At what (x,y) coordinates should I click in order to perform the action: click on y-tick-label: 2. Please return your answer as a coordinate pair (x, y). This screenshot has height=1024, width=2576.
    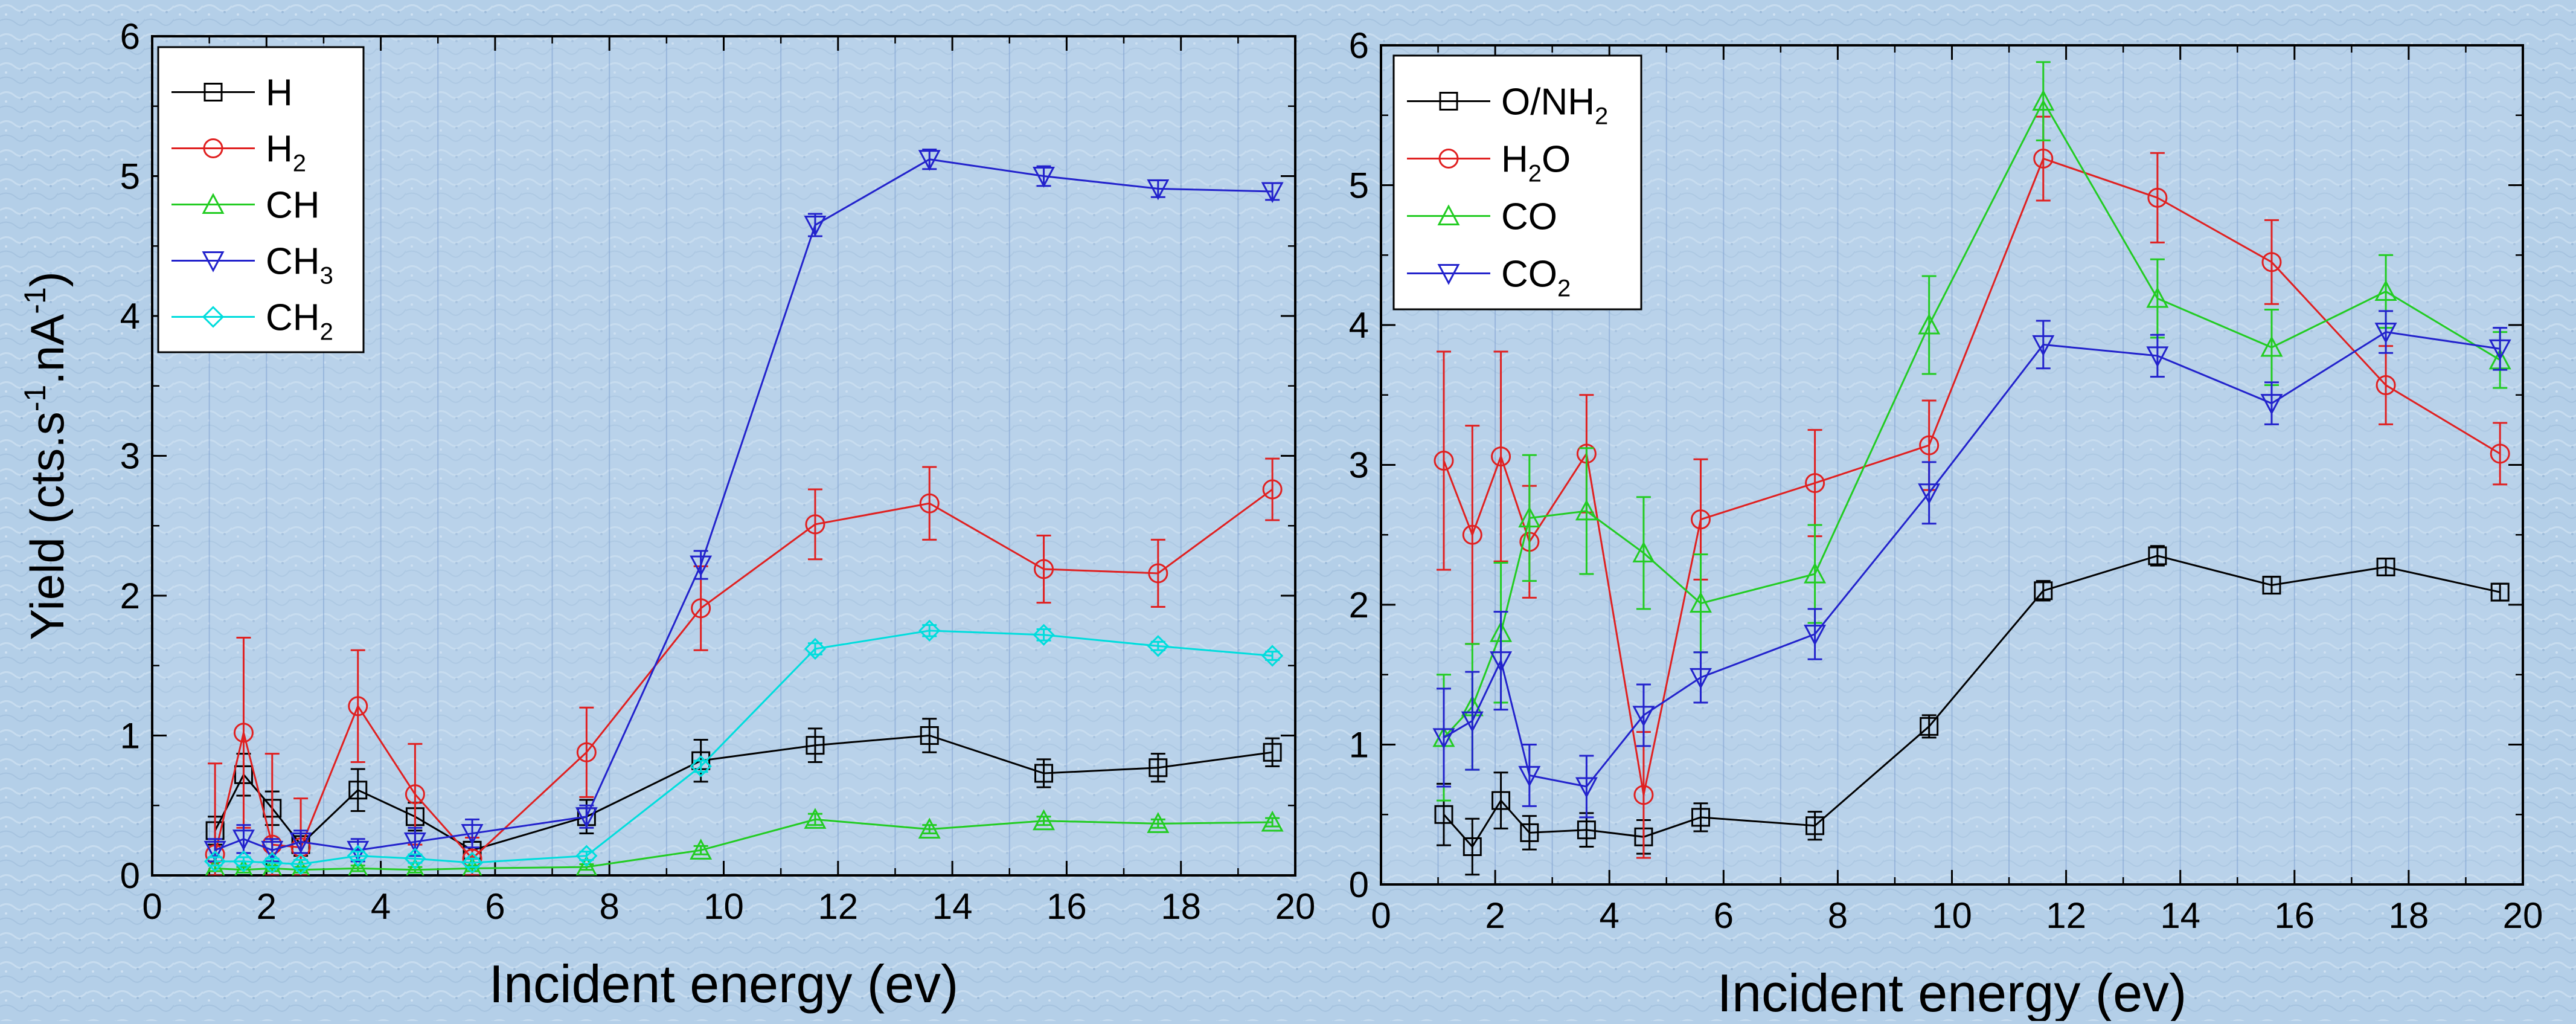
    Looking at the image, I should click on (1359, 605).